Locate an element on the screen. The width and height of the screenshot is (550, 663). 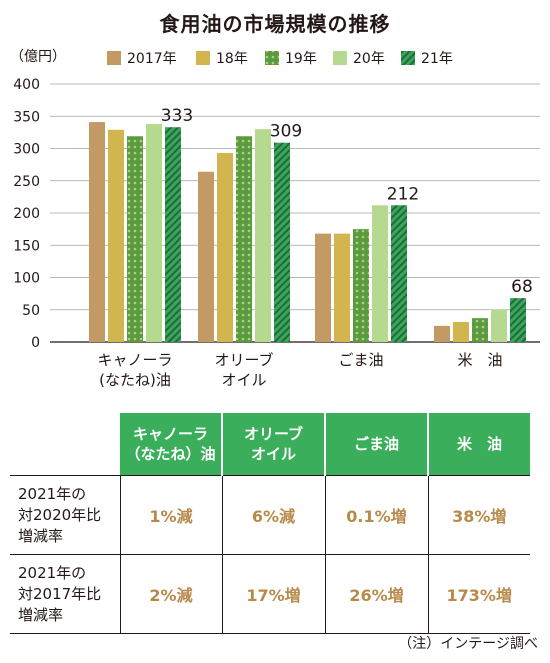
y-tick-label: 150 is located at coordinates (26, 246).